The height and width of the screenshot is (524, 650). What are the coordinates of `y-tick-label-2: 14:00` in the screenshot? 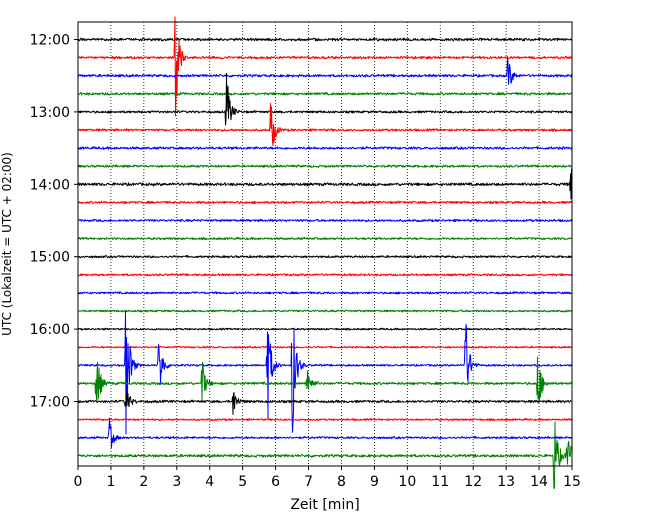 It's located at (50, 185).